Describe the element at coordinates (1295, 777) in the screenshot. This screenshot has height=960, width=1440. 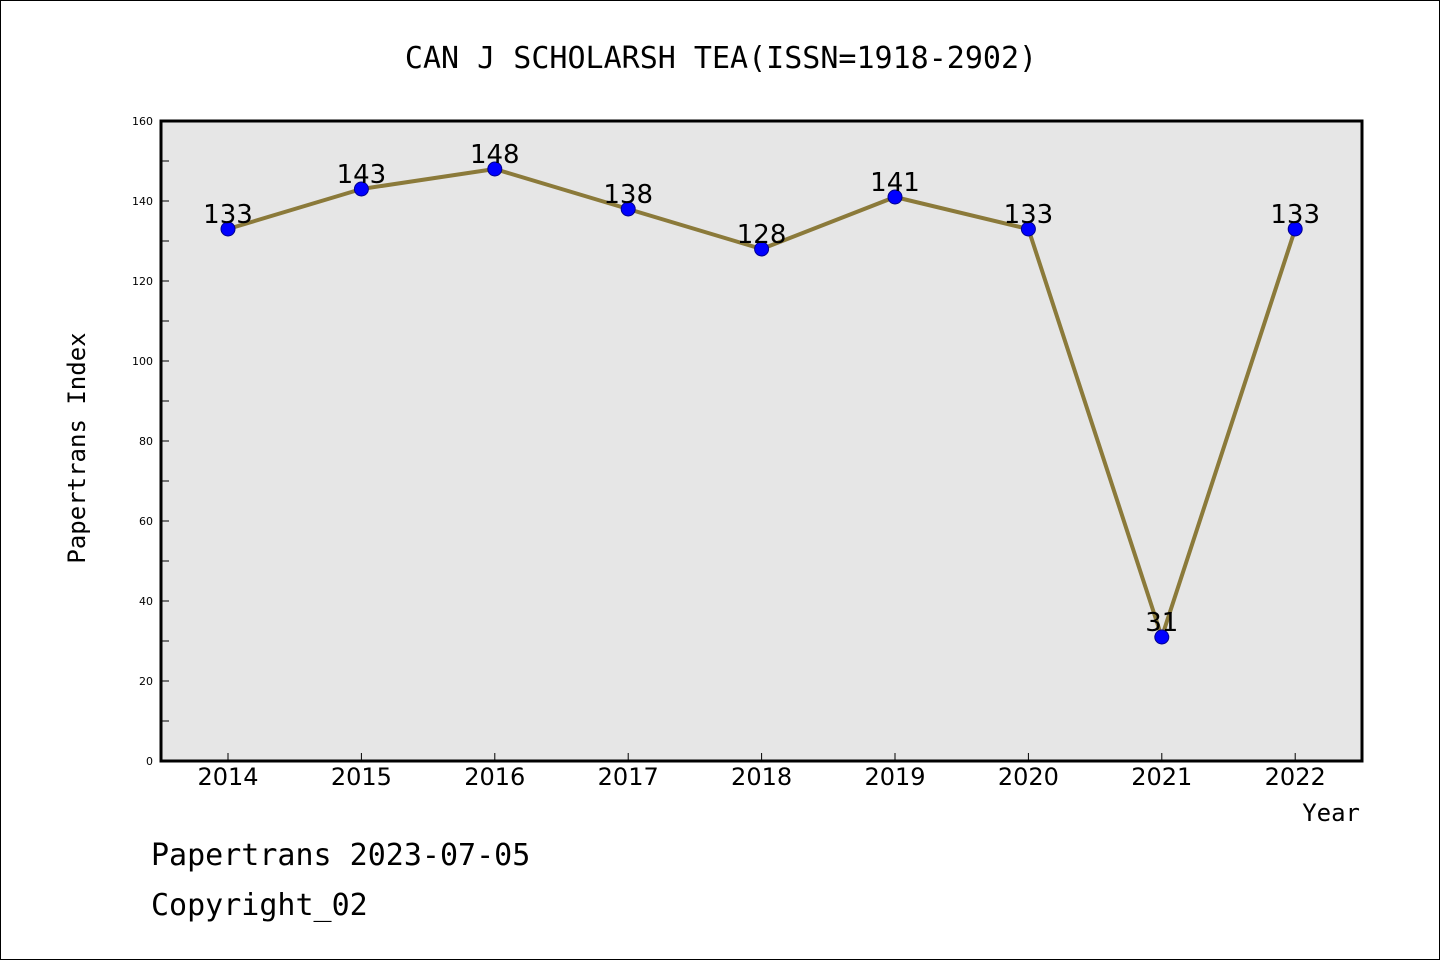
I see `x-tick-label-2022: 2022` at that location.